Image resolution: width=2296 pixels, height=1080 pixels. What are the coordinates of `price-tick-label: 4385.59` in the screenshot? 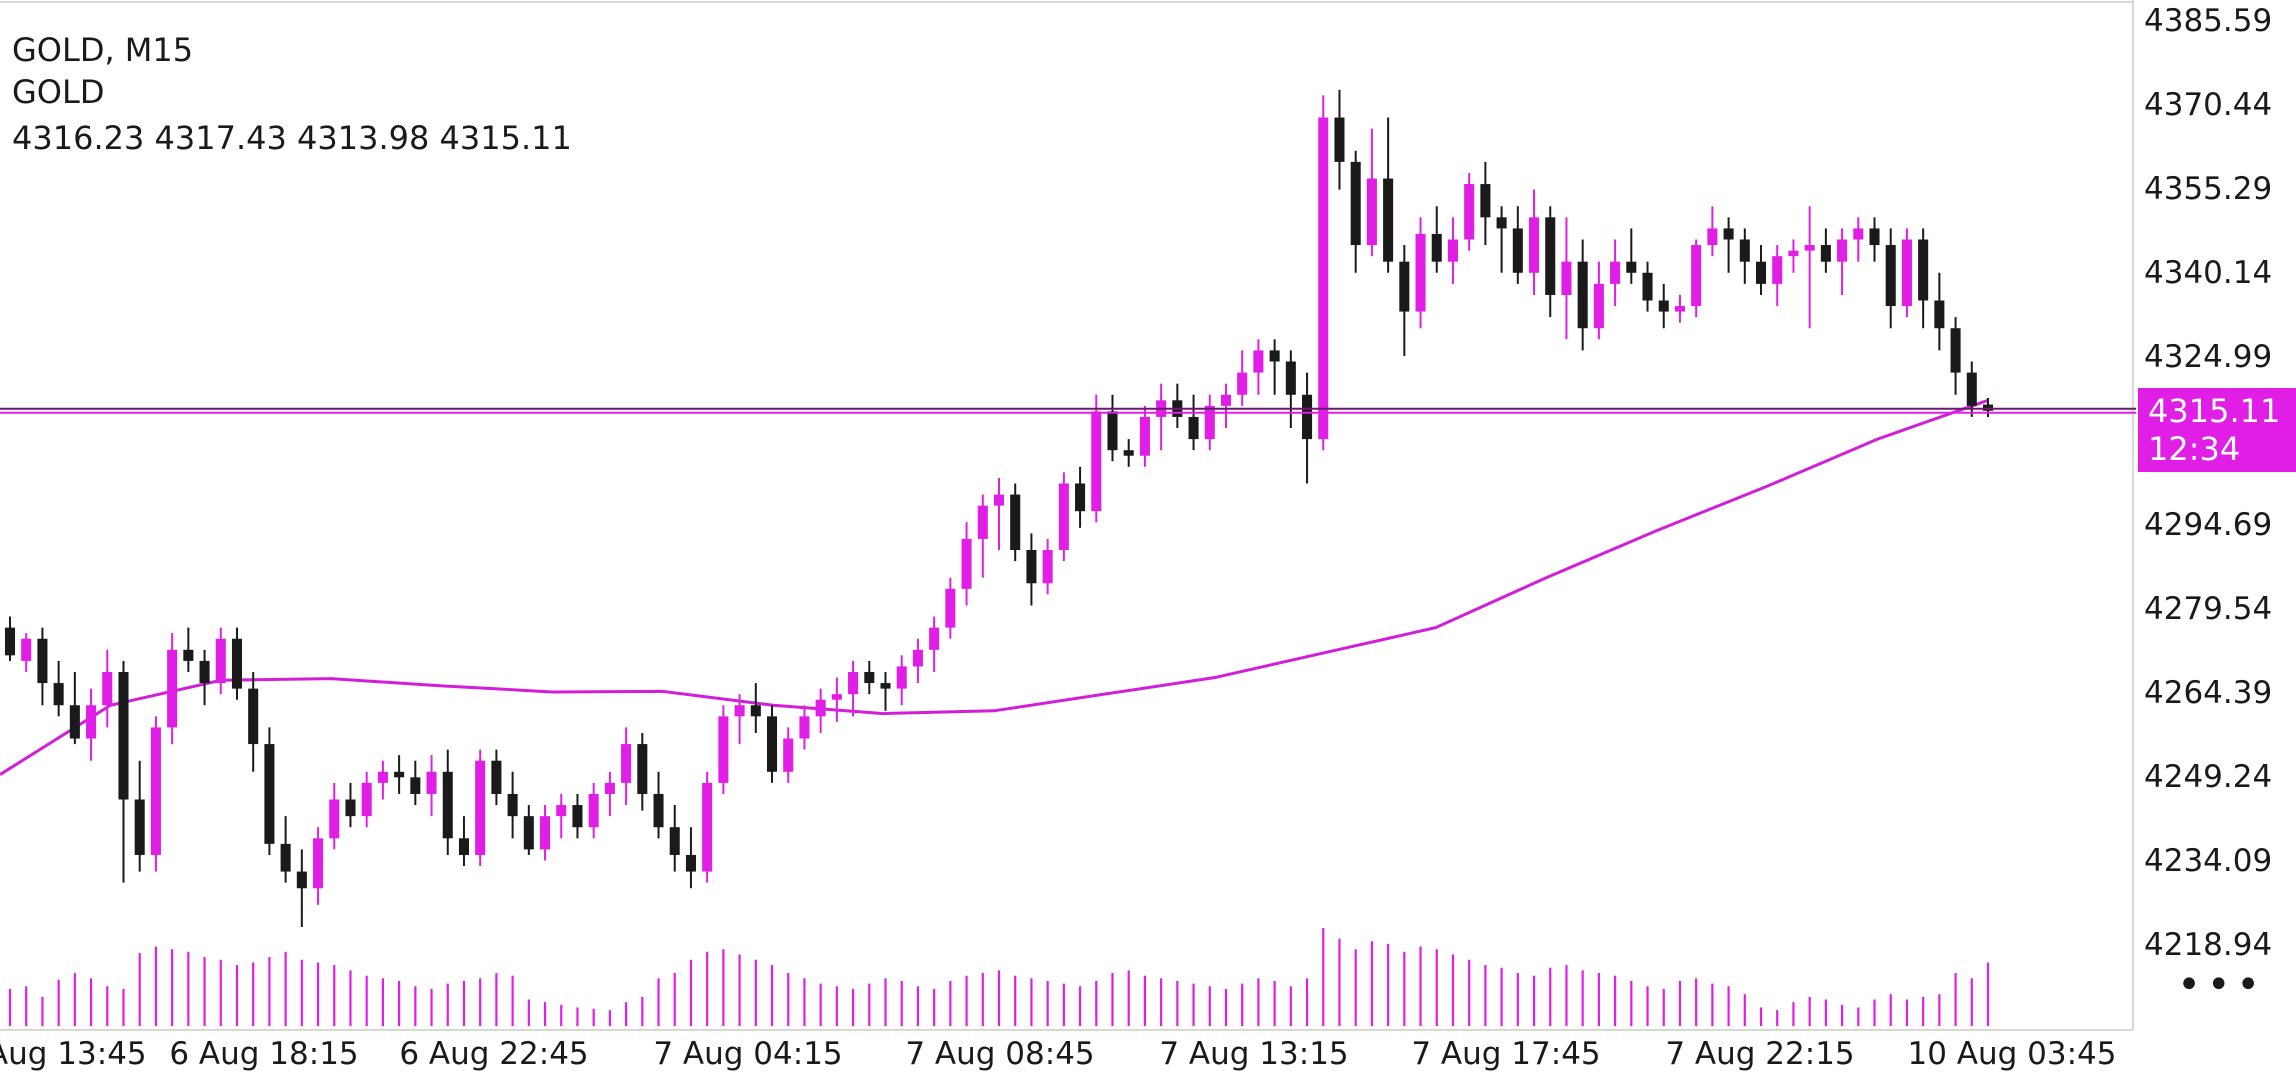 It's located at (2208, 21).